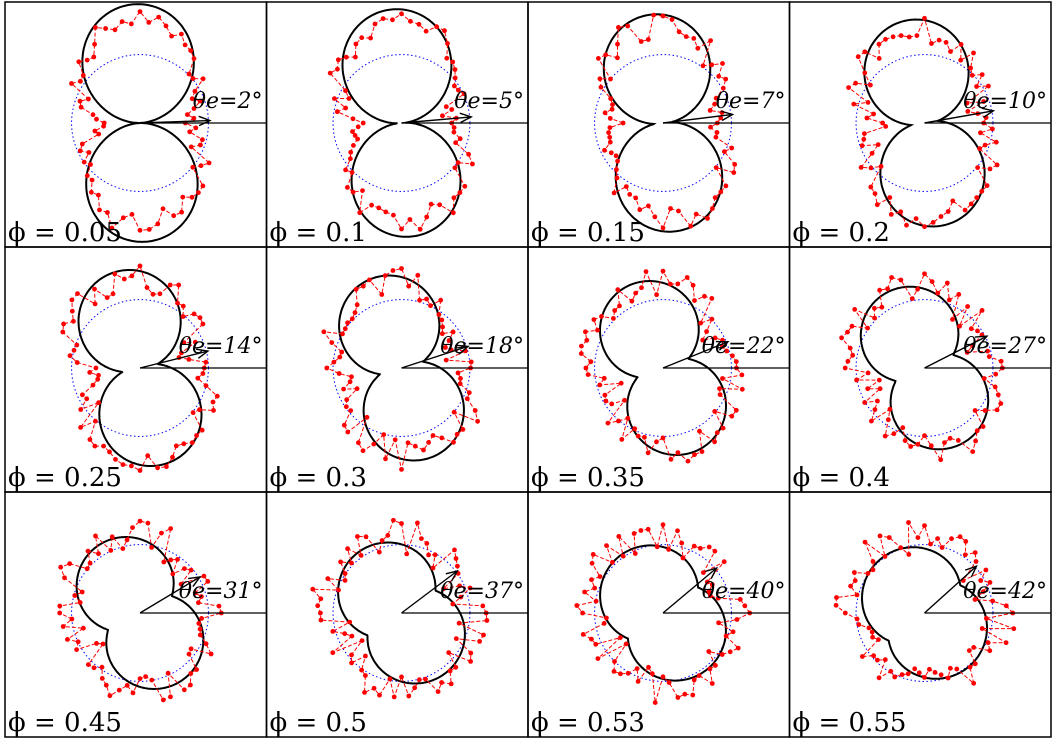  I want to click on theta-e-arrow, so click(695, 355).